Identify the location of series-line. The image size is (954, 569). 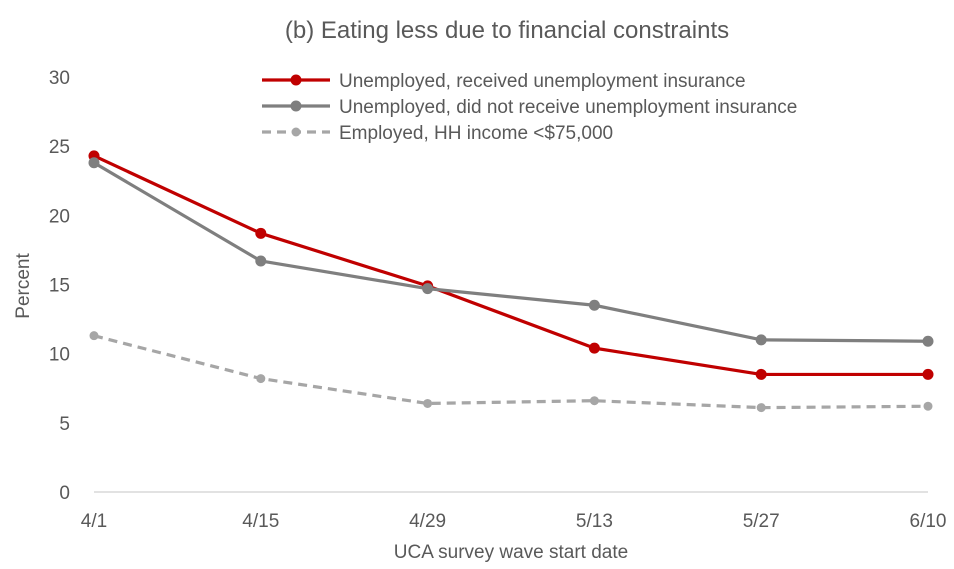
(511, 372).